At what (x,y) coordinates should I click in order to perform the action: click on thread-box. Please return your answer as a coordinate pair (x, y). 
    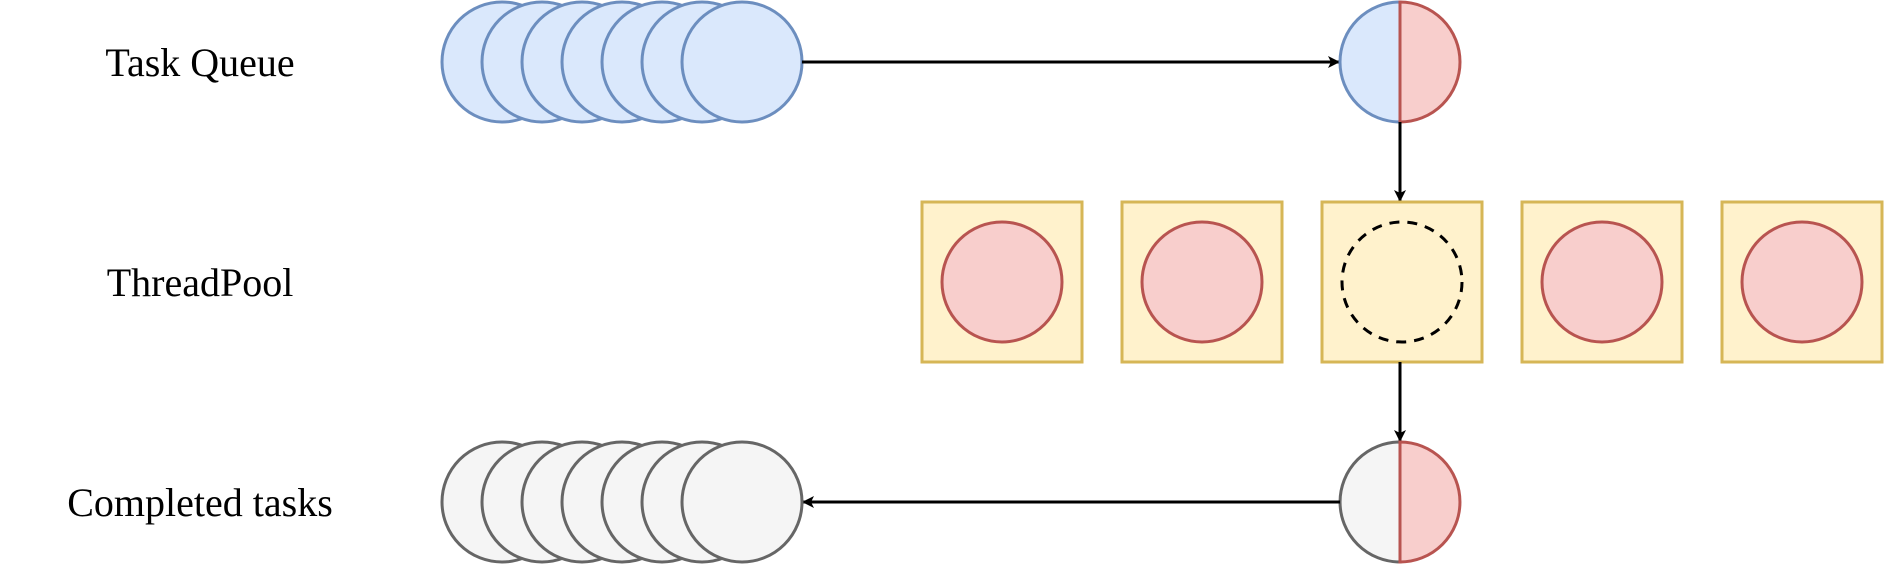
    Looking at the image, I should click on (1402, 282).